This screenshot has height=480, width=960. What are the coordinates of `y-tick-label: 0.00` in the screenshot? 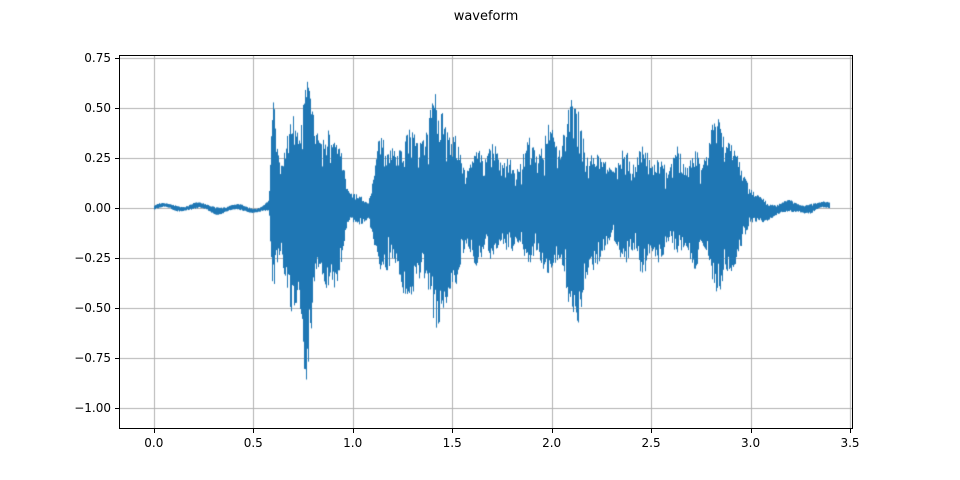 It's located at (97, 208).